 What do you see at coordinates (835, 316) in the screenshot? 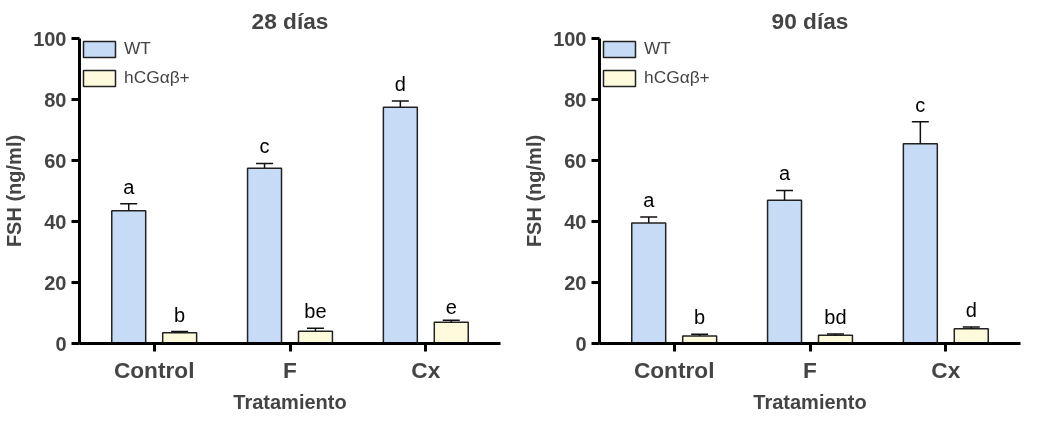
I see `data-label: bd` at bounding box center [835, 316].